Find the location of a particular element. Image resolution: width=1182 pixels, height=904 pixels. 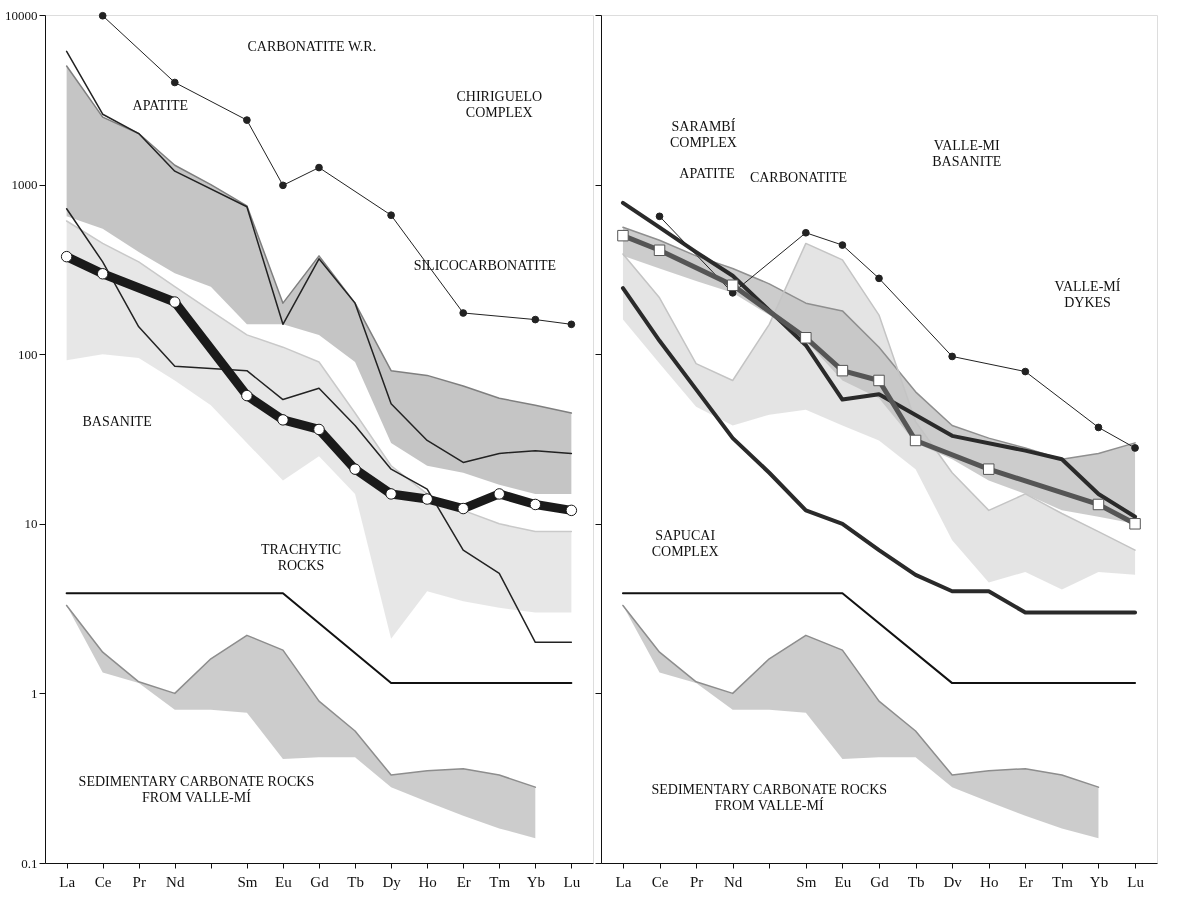

y-tick-label: 10 is located at coordinates (31, 524).